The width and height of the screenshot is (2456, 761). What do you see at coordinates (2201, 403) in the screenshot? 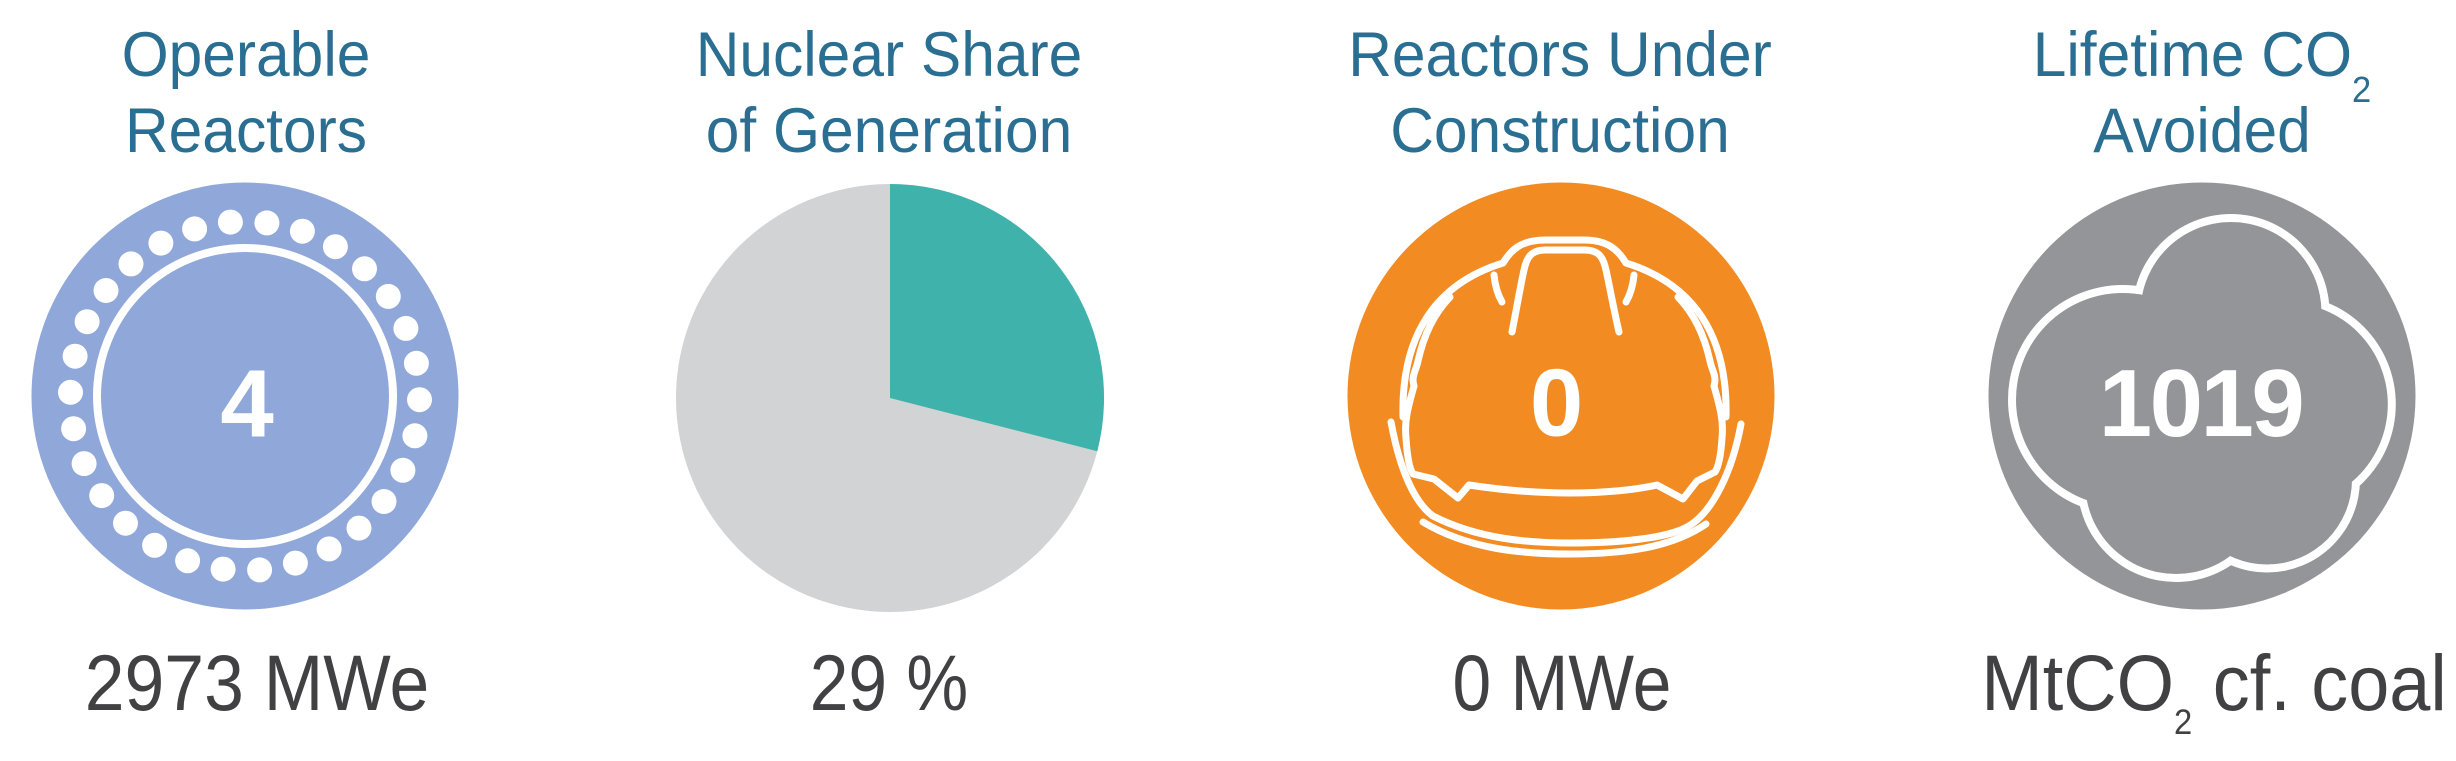
I see `svg-text: 1019` at bounding box center [2201, 403].